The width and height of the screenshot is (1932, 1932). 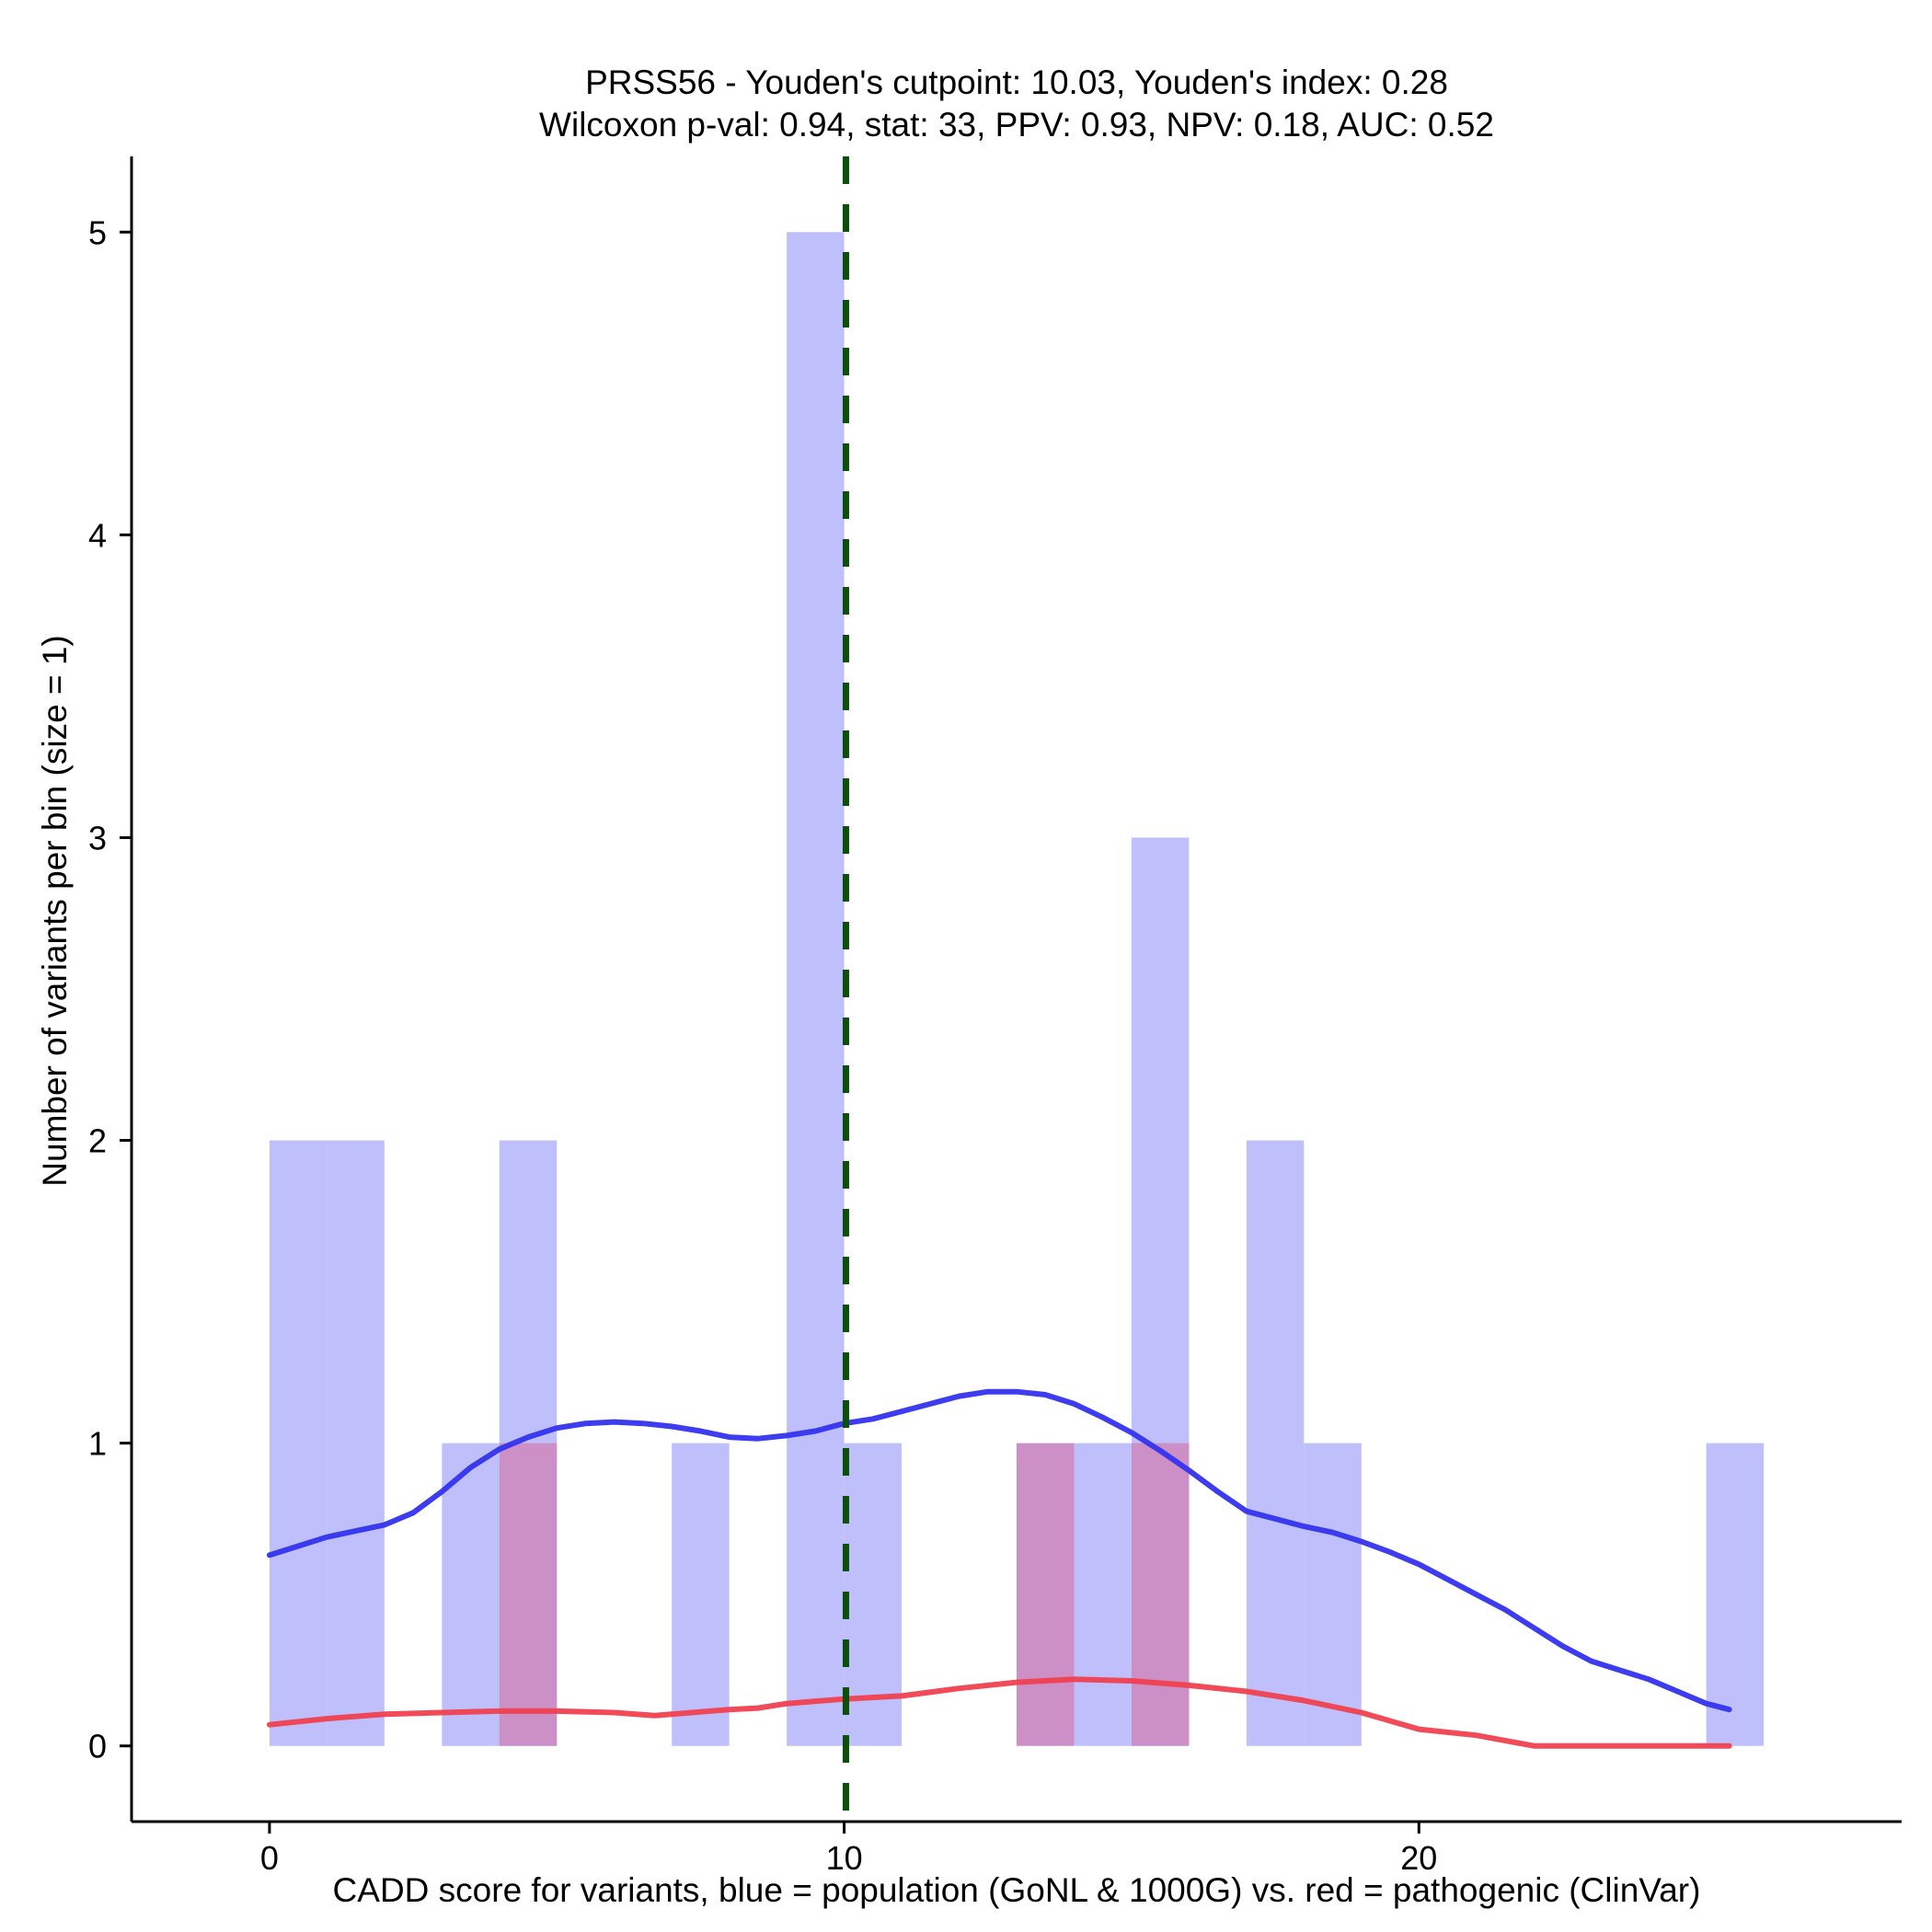 What do you see at coordinates (269, 1858) in the screenshot?
I see `x-tick-label-0: 0` at bounding box center [269, 1858].